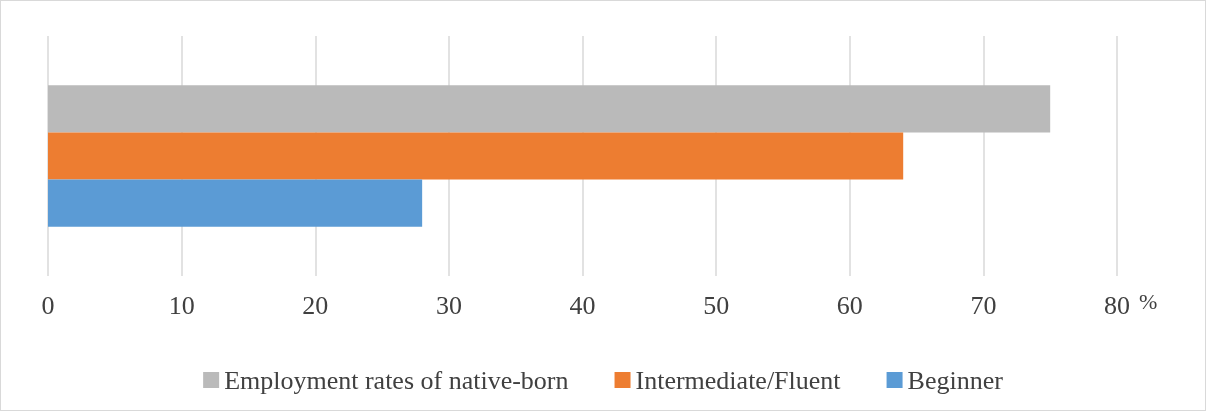 Image resolution: width=1206 pixels, height=411 pixels. Describe the element at coordinates (1117, 305) in the screenshot. I see `x-tick-label: 80` at that location.